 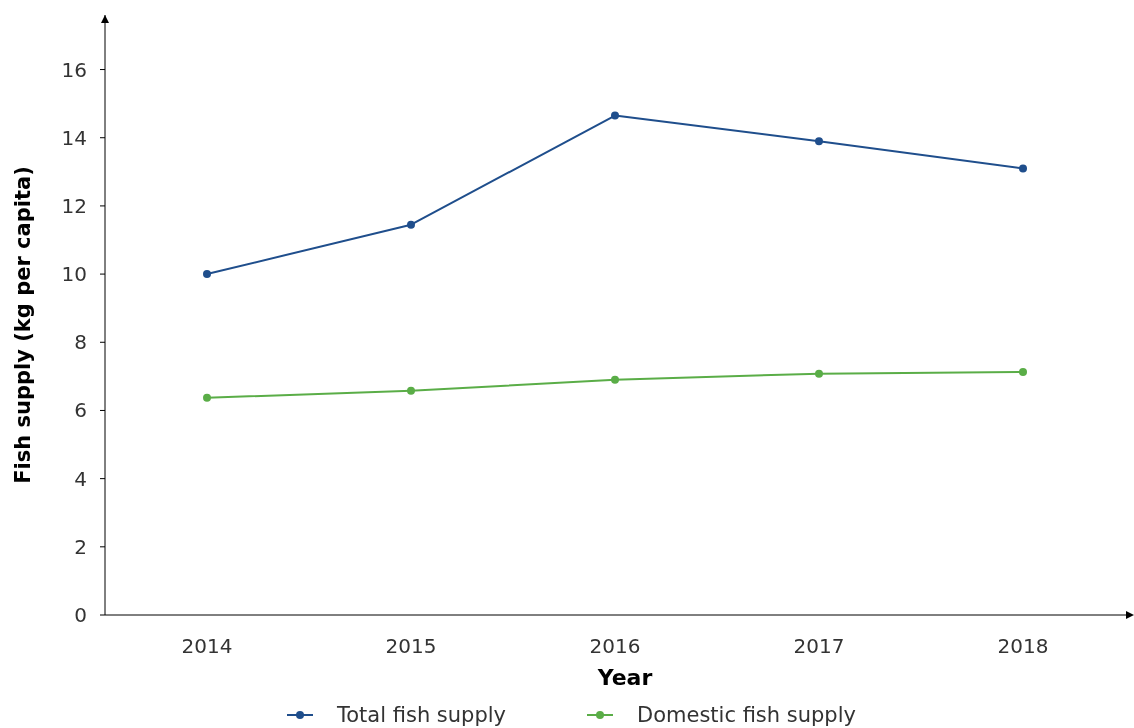 What do you see at coordinates (23, 325) in the screenshot?
I see `y-axis-title: Fish supply (kg per capita)` at bounding box center [23, 325].